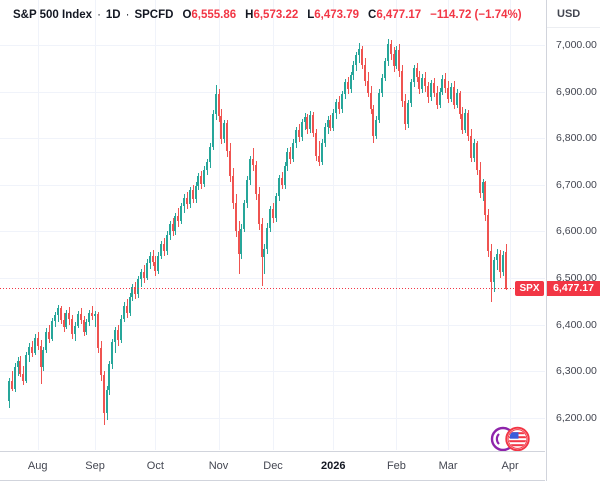 The width and height of the screenshot is (600, 484). I want to click on price-tick-label: 7,000.00, so click(576, 45).